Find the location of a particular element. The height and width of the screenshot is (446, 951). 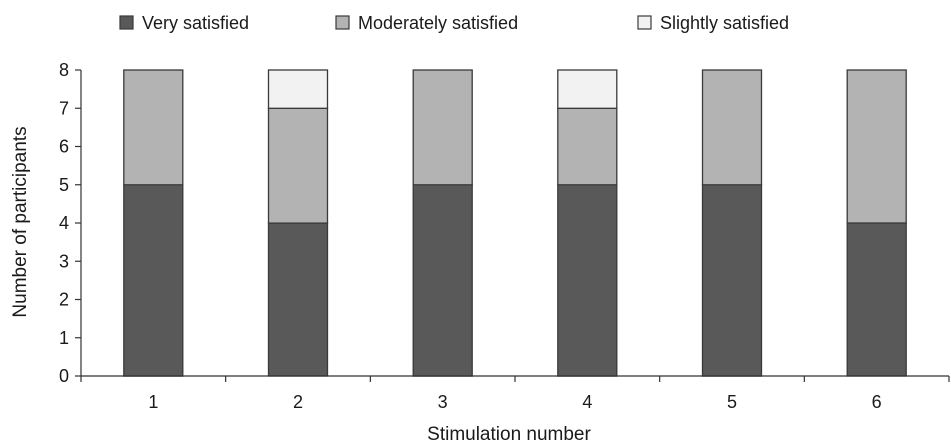

legend-swatch-slightly-satisfied is located at coordinates (644, 22).